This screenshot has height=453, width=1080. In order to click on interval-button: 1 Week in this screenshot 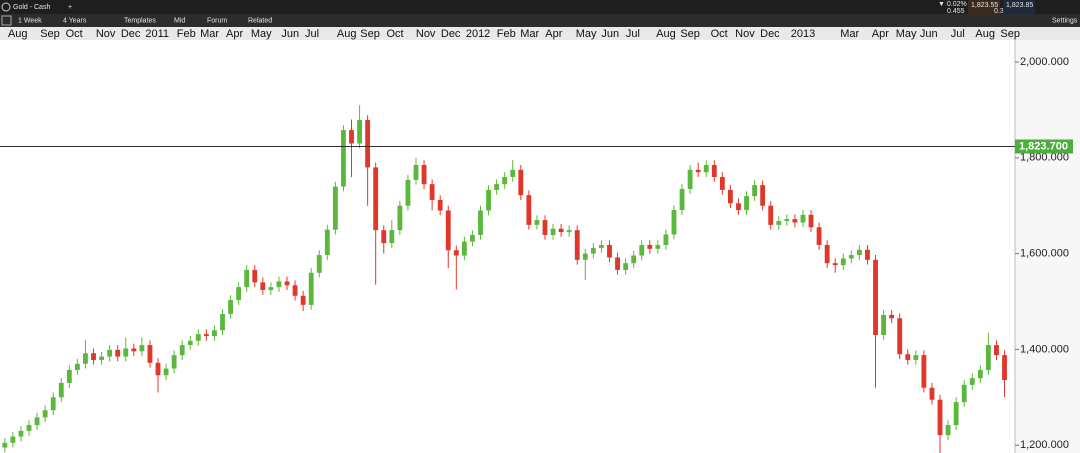, I will do `click(30, 20)`.